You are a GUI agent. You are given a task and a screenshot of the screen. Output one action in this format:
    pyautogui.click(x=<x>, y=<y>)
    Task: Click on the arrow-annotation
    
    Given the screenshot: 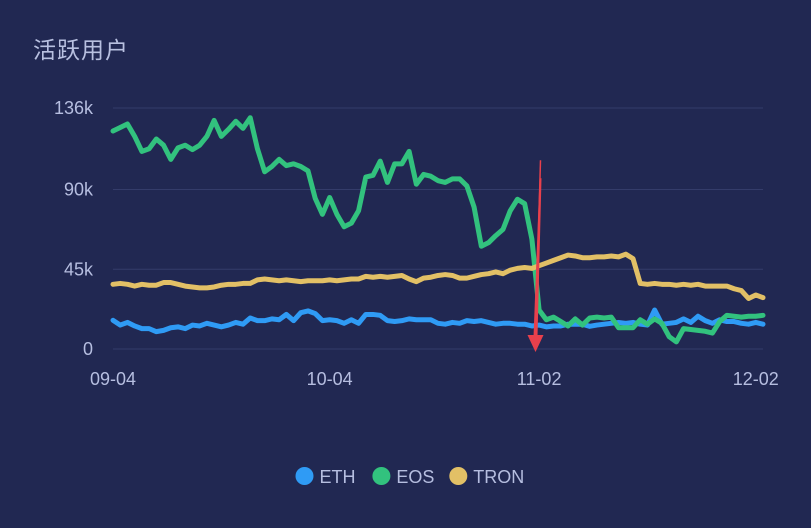 What is the action you would take?
    pyautogui.click(x=535, y=256)
    